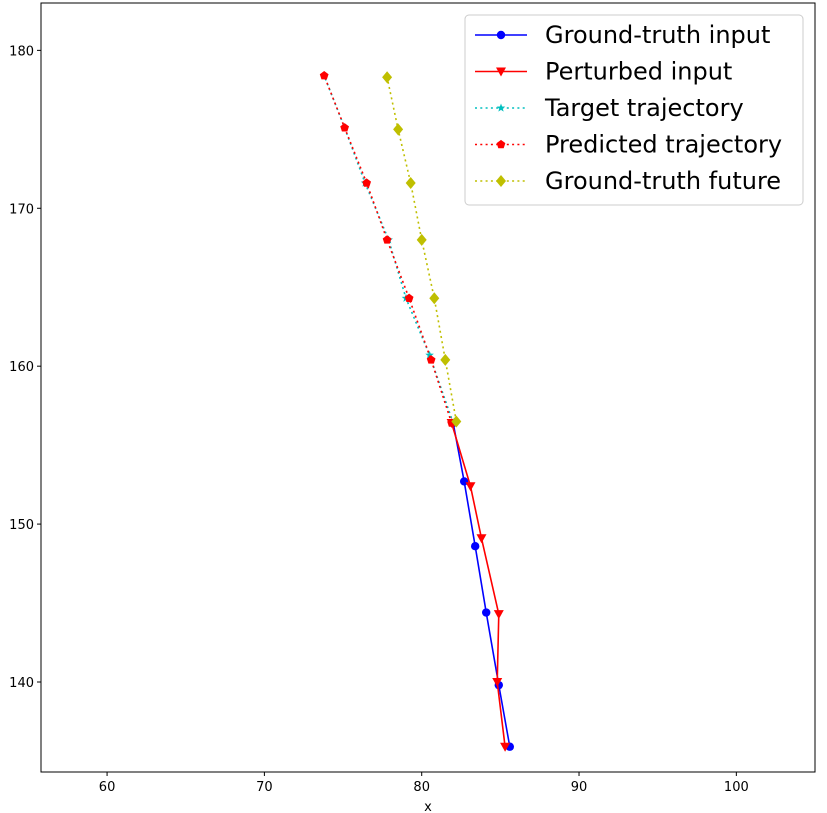 The height and width of the screenshot is (813, 827). I want to click on x-tick-label: 70, so click(264, 787).